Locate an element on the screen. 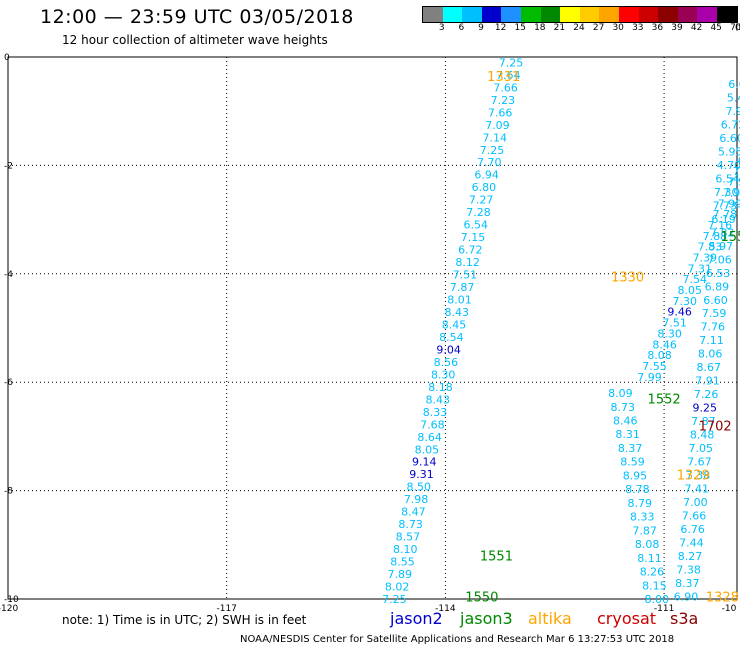 This screenshot has width=740, height=650. color-scale-units: (ft) is located at coordinates (737, 28).